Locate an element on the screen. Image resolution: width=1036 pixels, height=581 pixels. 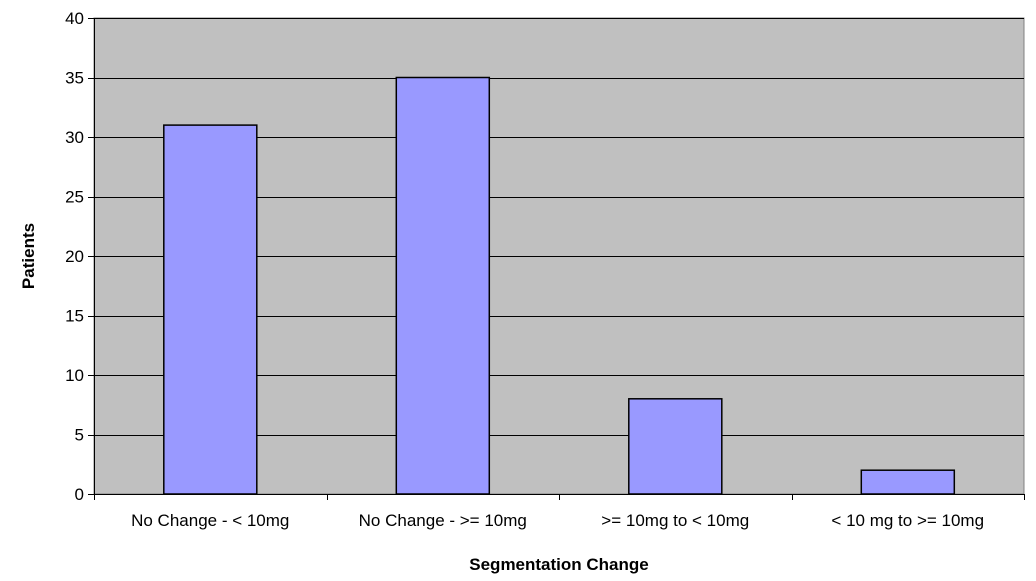
y-tick-label: 40 is located at coordinates (74, 18).